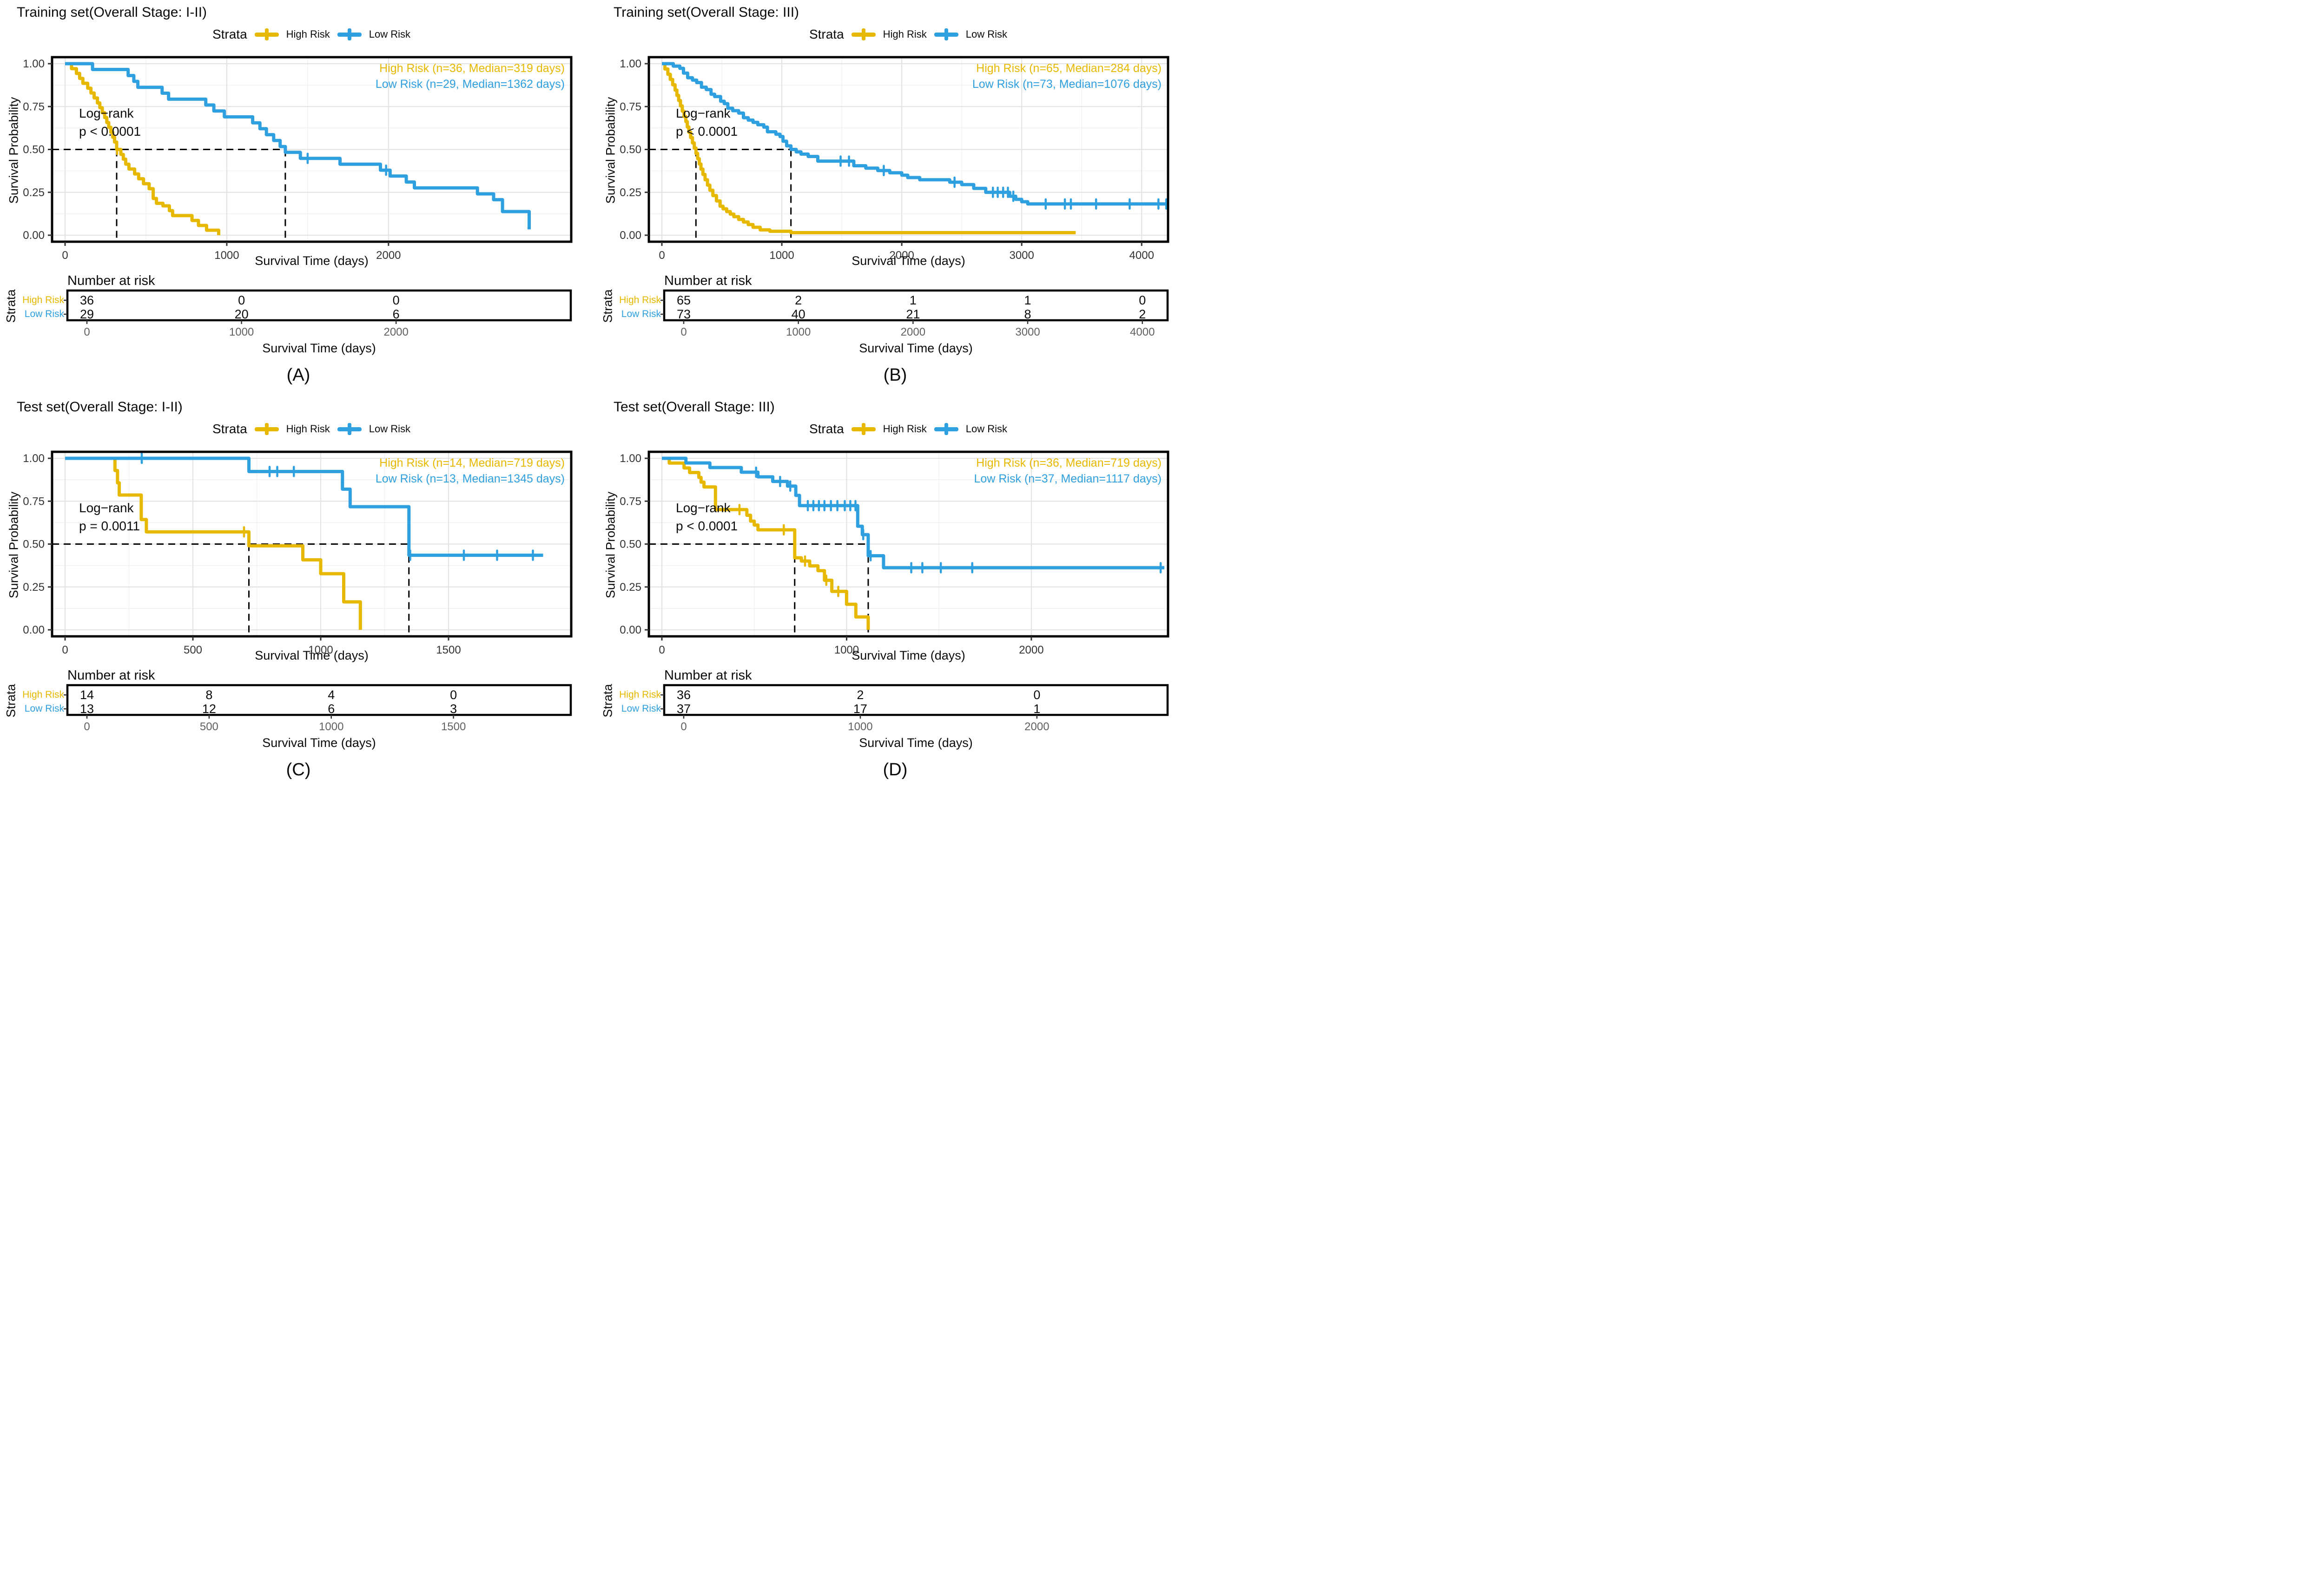  What do you see at coordinates (242, 314) in the screenshot?
I see `risk-count-value: 20` at bounding box center [242, 314].